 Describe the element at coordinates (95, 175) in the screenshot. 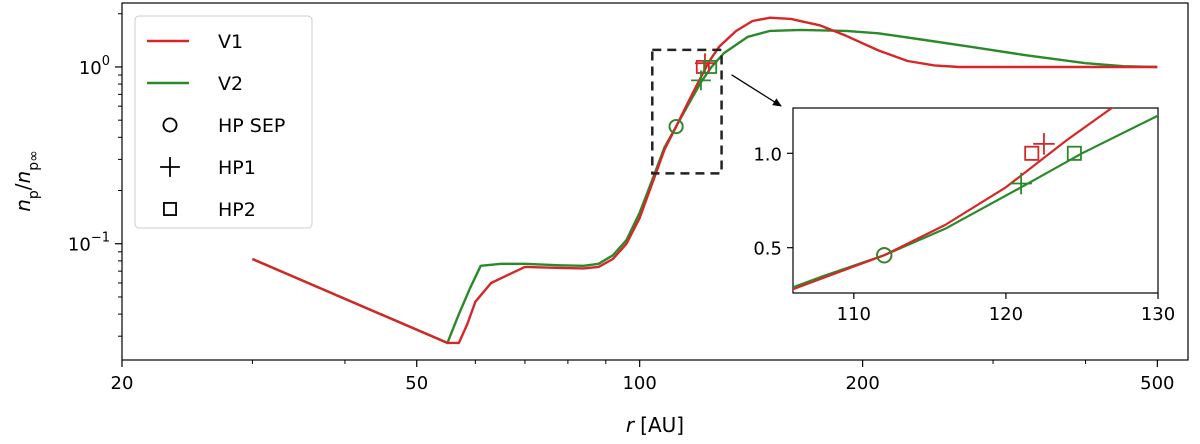

I see `main-y-ticks: 10⁻¹ 10⁰` at that location.